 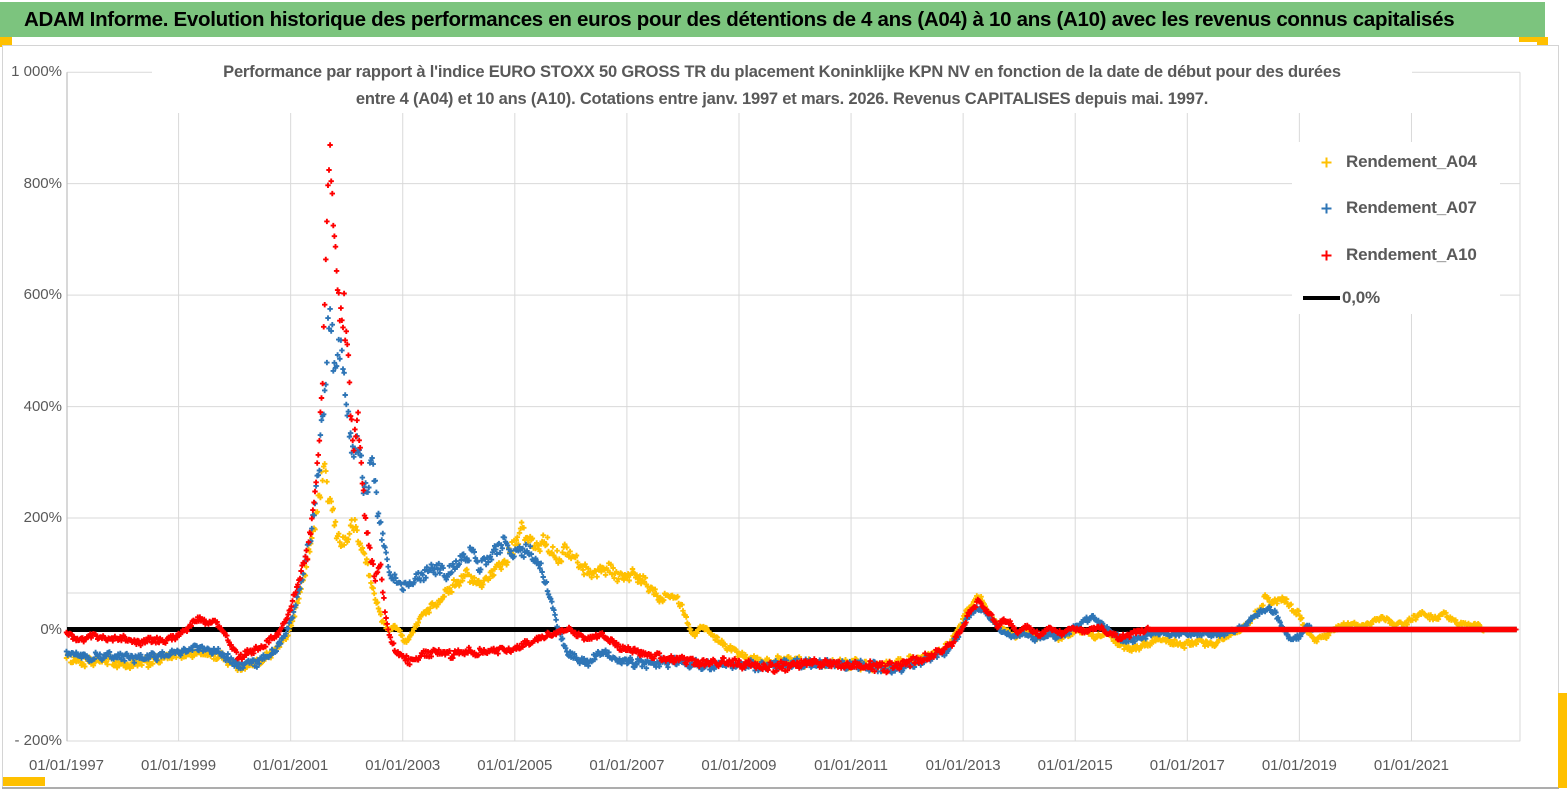 I want to click on gold-corner-tab, so click(x=1542, y=44).